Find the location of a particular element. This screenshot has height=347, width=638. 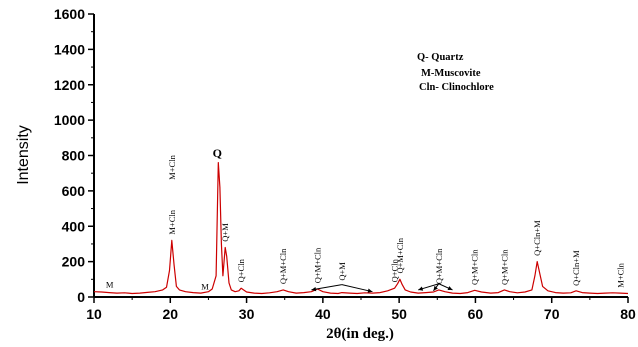

y-tick-label: 1600 is located at coordinates (69, 14).